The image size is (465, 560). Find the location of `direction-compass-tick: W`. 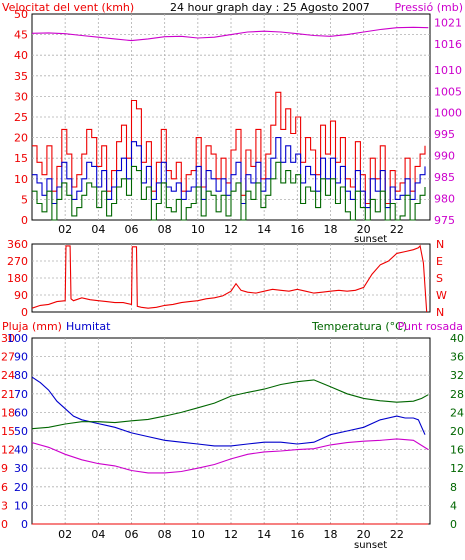

direction-compass-tick: W is located at coordinates (441, 295).